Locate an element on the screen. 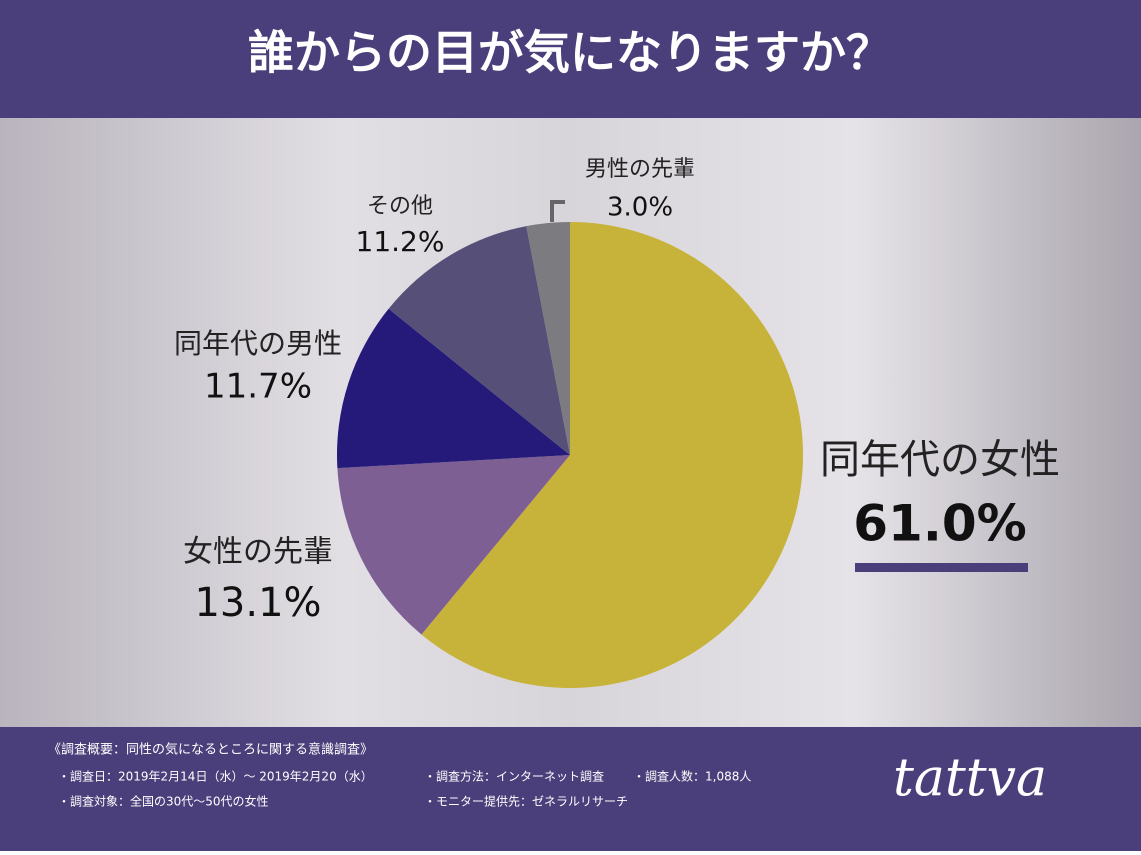  highlight-underline is located at coordinates (941, 567).